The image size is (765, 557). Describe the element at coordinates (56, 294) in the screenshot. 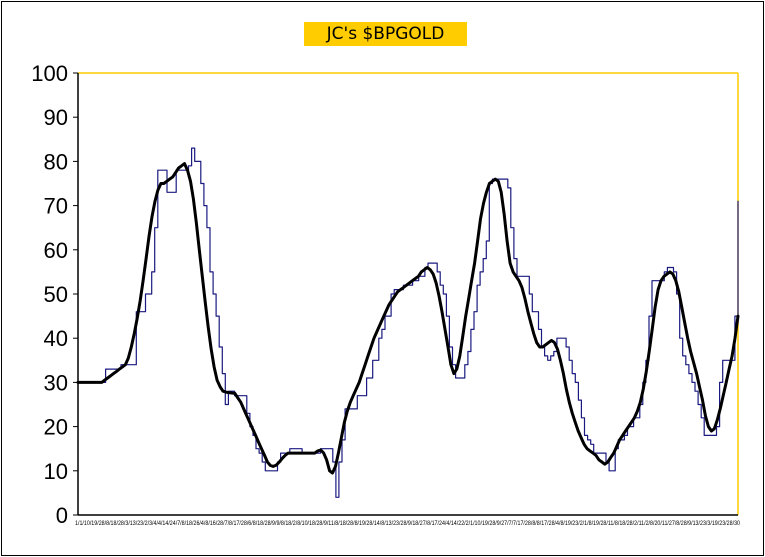

I see `y-tick-label: 50` at that location.